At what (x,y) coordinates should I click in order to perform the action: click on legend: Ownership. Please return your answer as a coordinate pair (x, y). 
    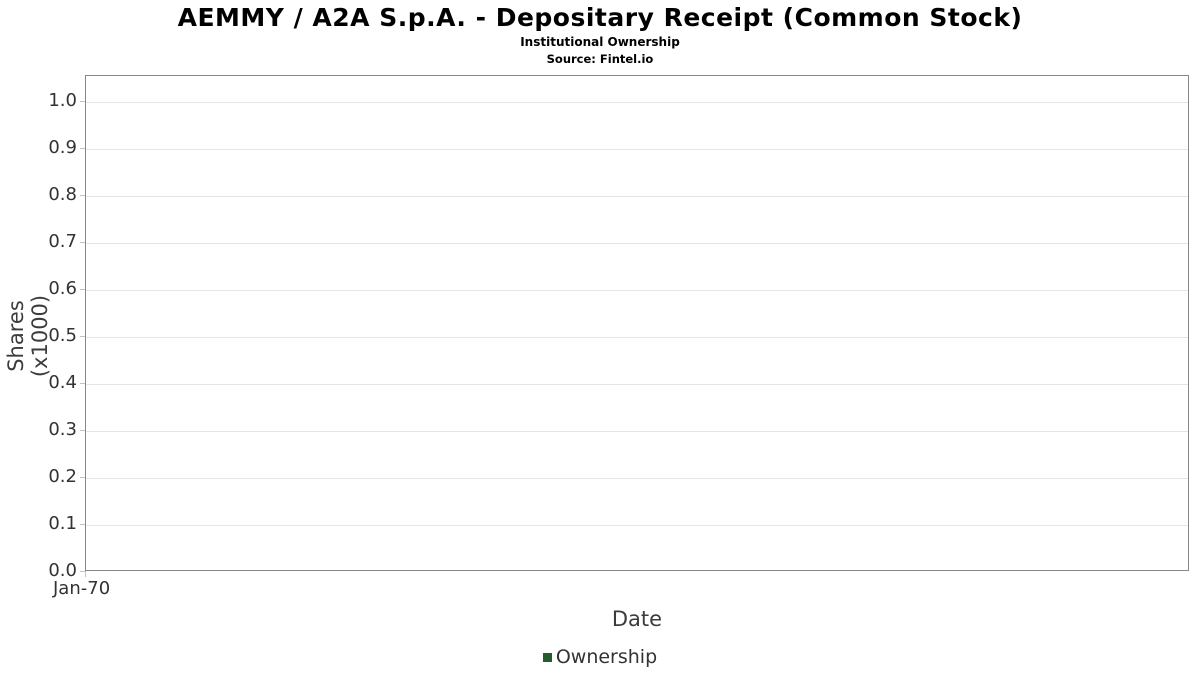
    Looking at the image, I should click on (600, 657).